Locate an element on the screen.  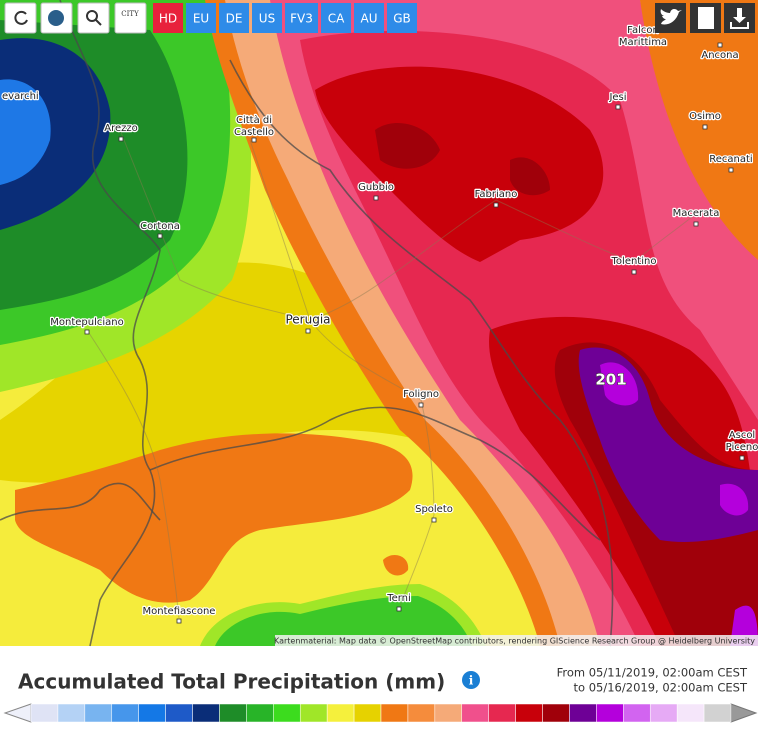
place-label: Marittima is located at coordinates (643, 42).